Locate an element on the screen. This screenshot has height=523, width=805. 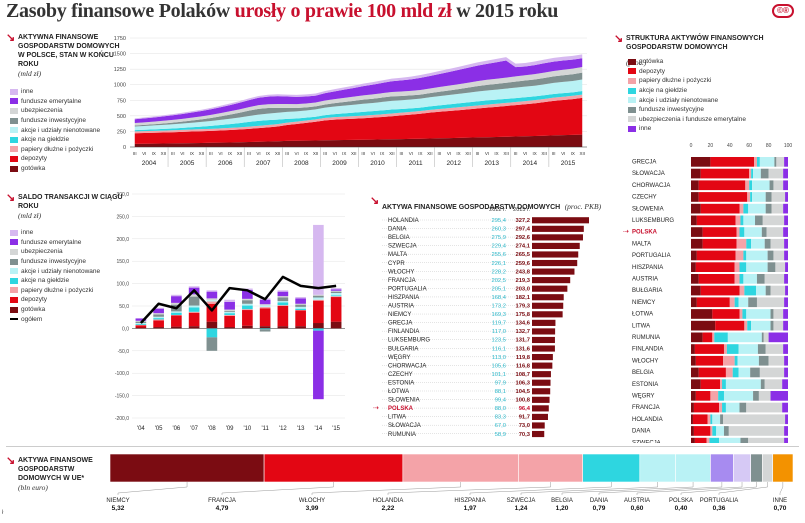
value-2015: 106,3 is located at coordinates (522, 383).